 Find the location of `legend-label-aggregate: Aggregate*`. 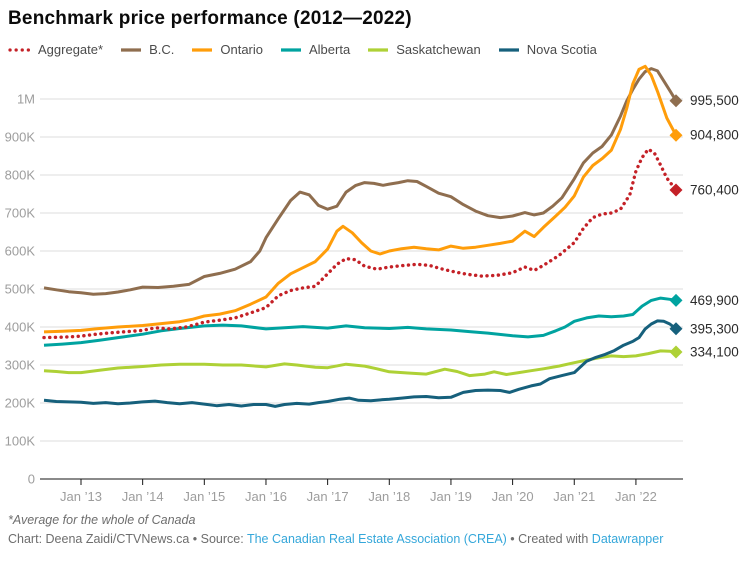

legend-label-aggregate: Aggregate* is located at coordinates (71, 49).